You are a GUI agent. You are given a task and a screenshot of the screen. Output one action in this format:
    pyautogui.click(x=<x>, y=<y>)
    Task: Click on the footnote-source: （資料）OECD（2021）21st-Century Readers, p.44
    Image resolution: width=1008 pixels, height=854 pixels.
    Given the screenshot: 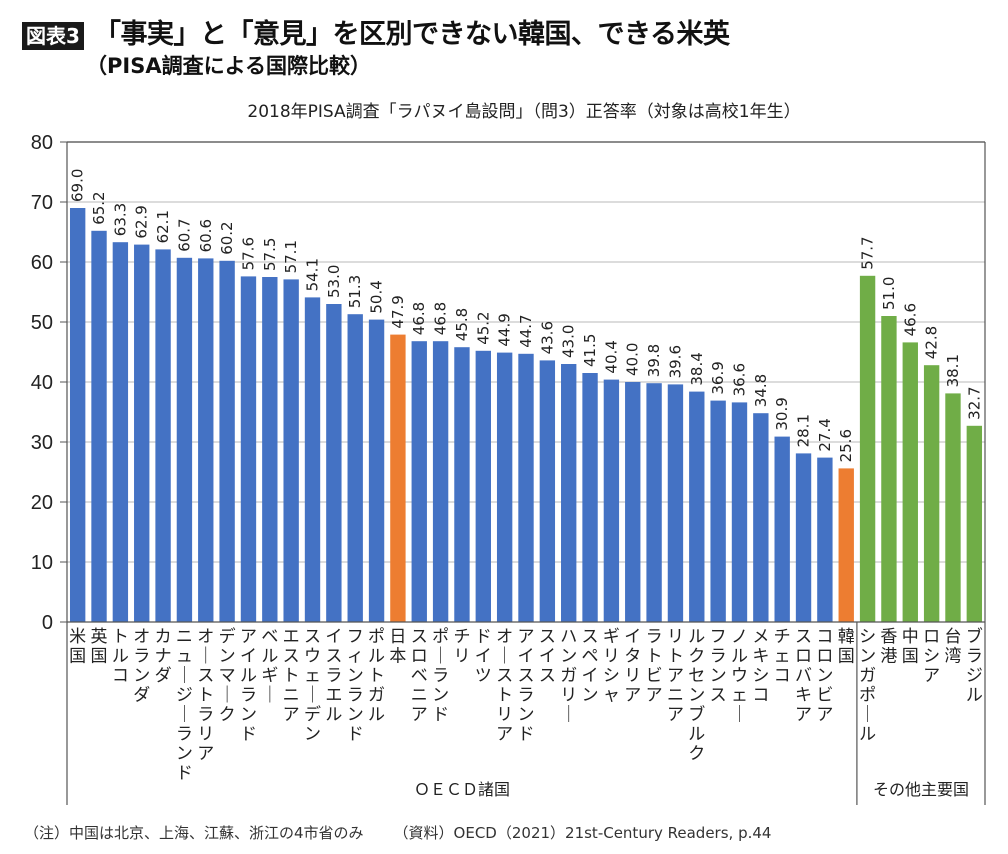 What is the action you would take?
    pyautogui.click(x=582, y=833)
    